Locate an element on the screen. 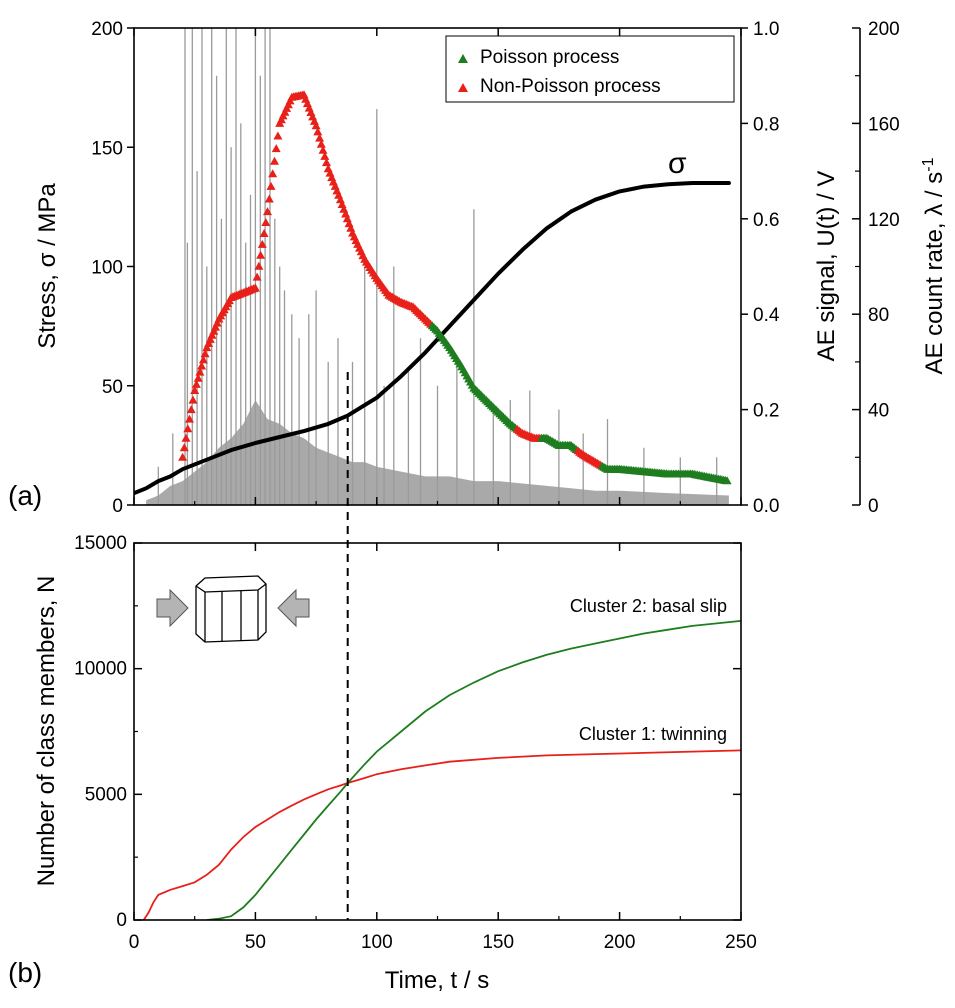 This screenshot has width=955, height=1008. xlabel-time: Time, t / s is located at coordinates (437, 980).